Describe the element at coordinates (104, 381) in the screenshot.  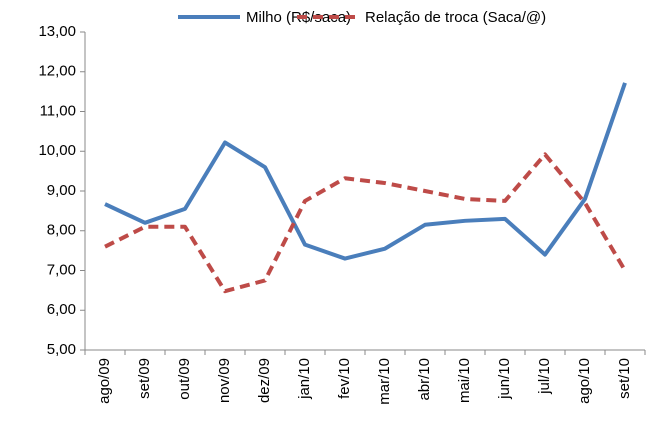
I see `x-tick-label: ago/09` at that location.